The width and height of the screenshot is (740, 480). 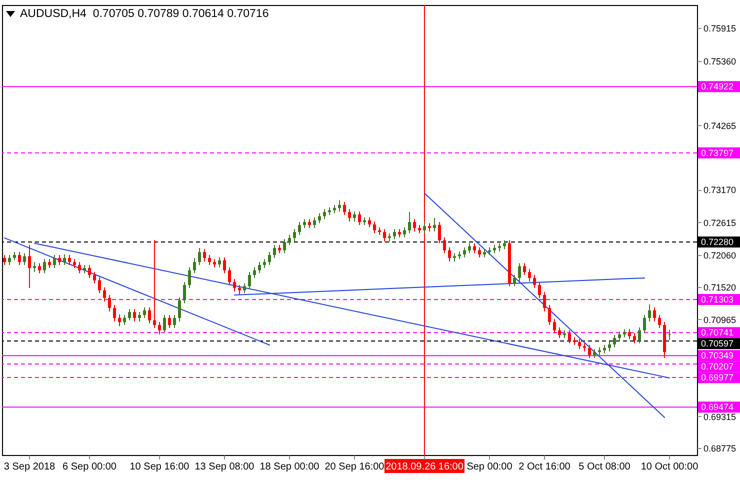 What do you see at coordinates (720, 223) in the screenshot?
I see `y-tick-label: 0.72615` at bounding box center [720, 223].